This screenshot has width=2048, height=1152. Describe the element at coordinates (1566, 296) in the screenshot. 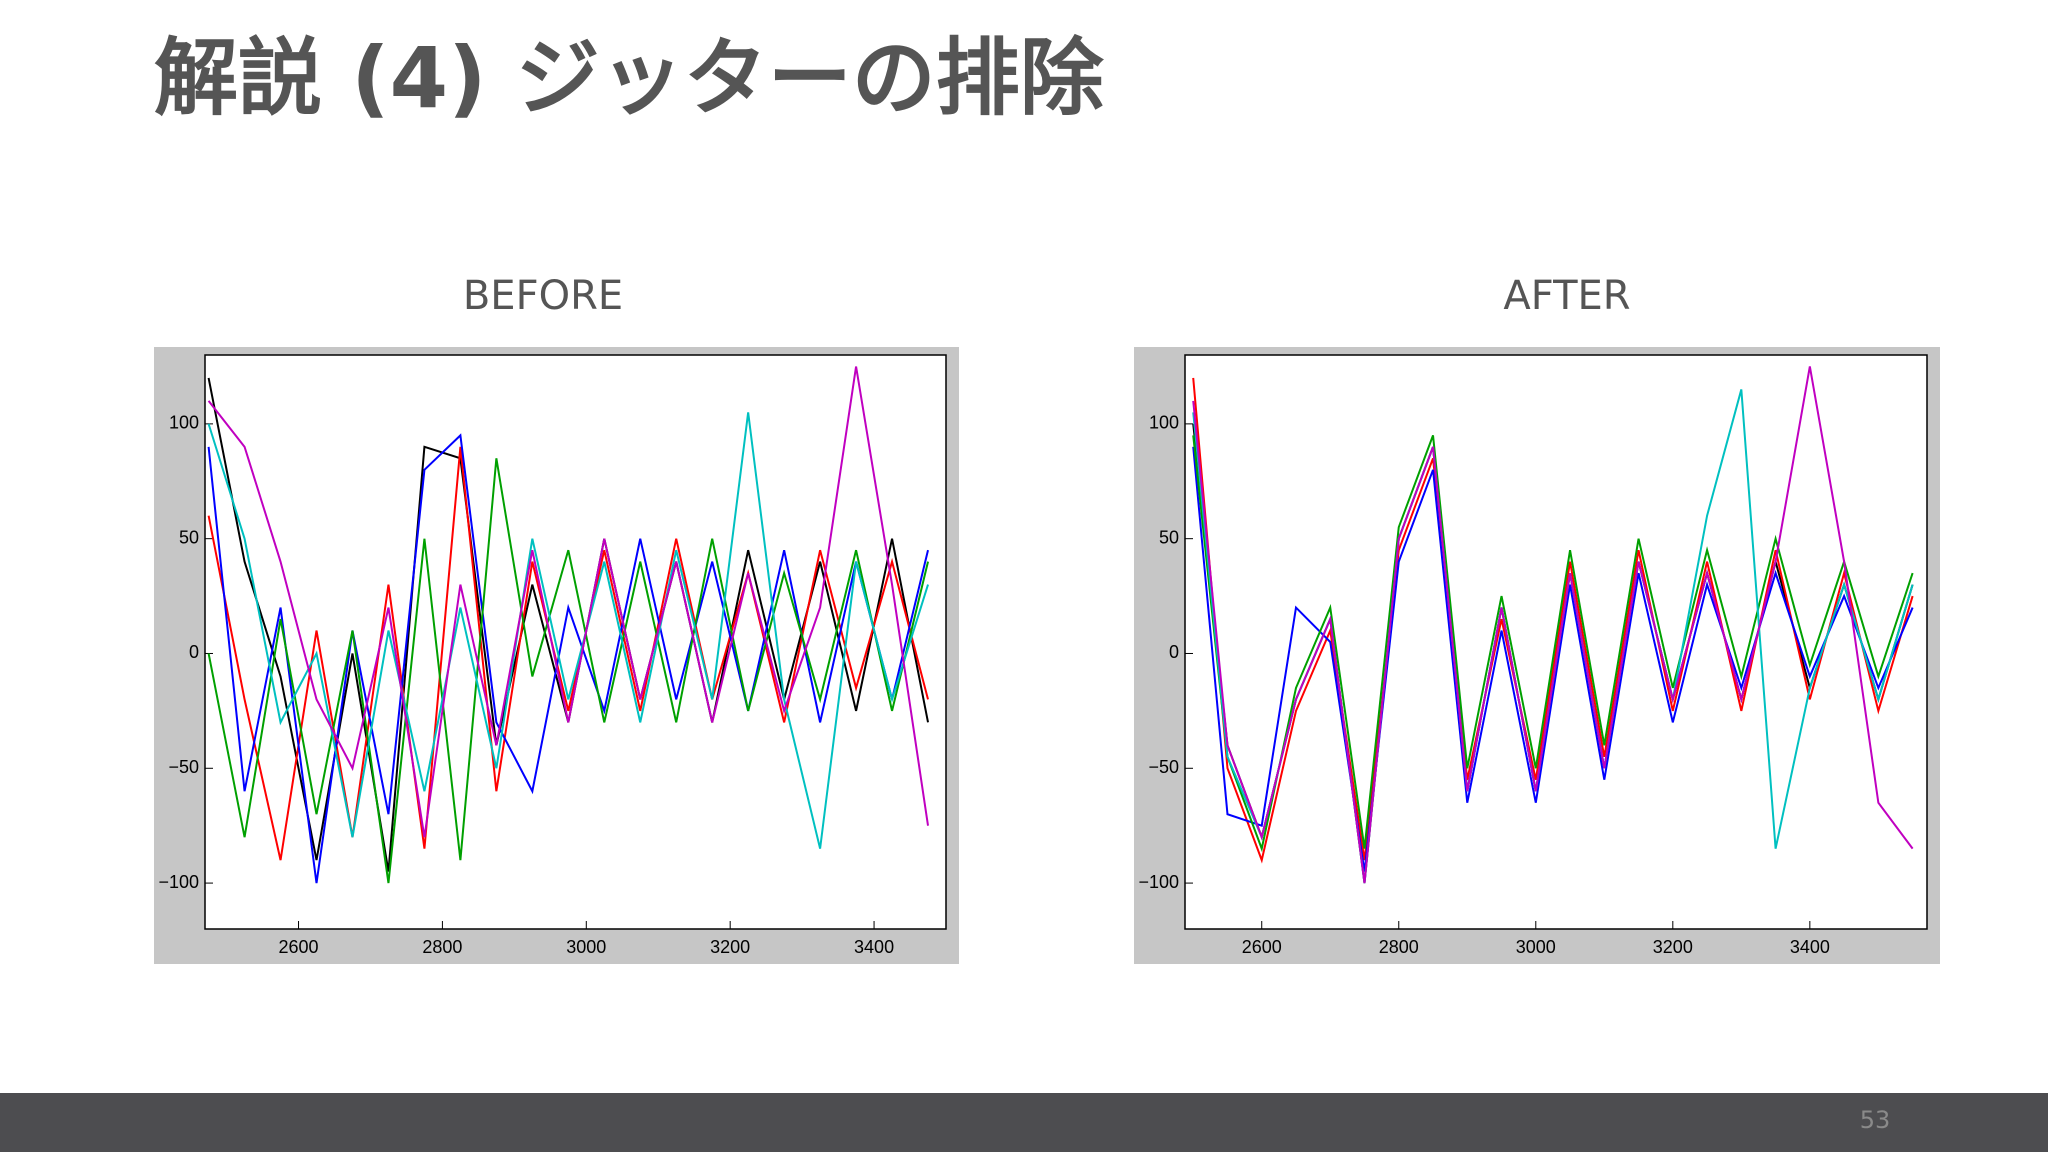

I see `chart-title: AFTER` at that location.